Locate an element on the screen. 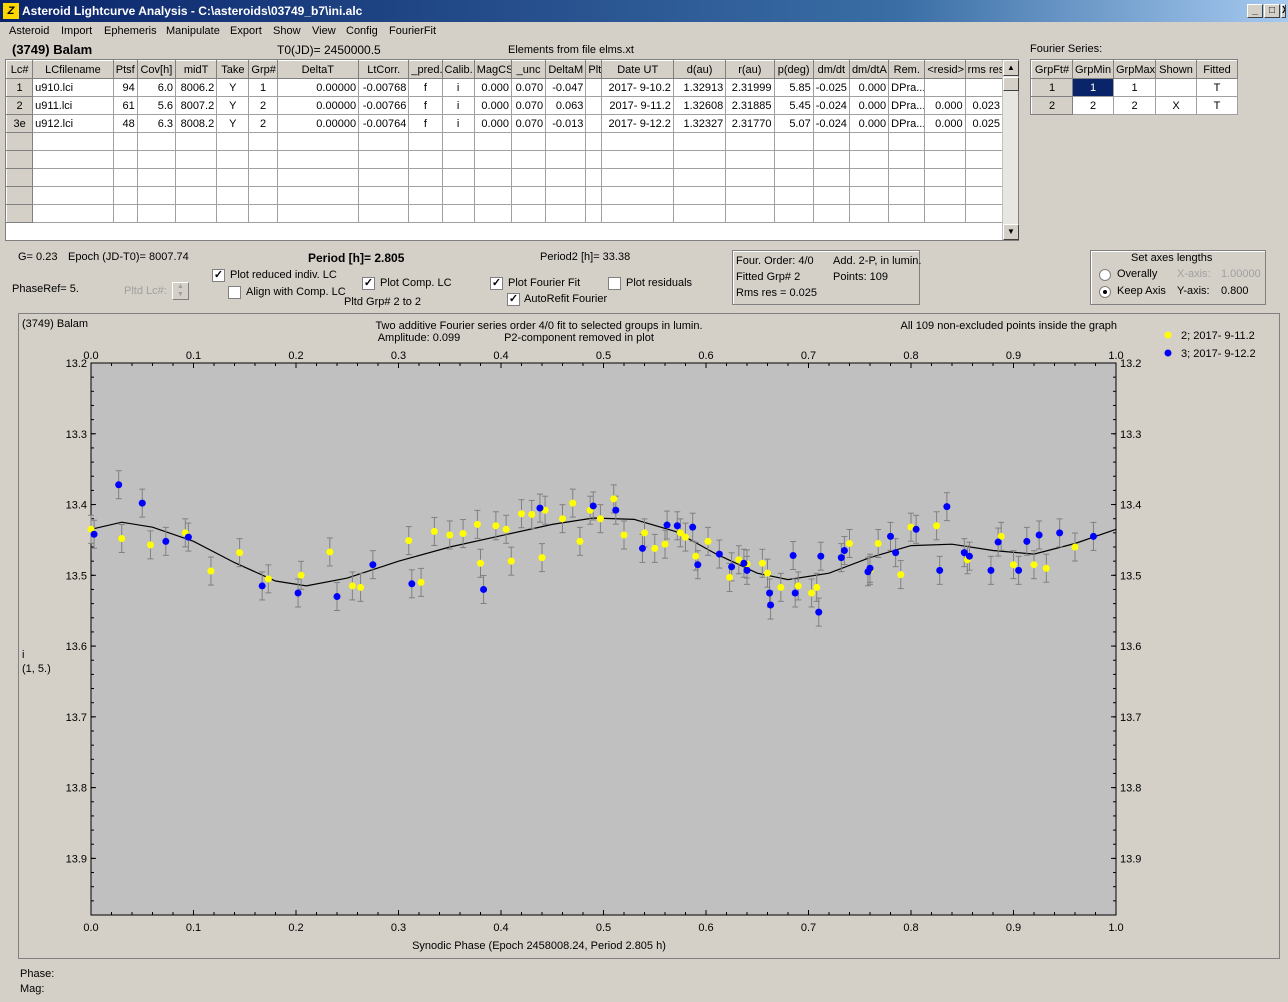 The height and width of the screenshot is (1002, 1288). table-cell: u911.lci is located at coordinates (73, 105).